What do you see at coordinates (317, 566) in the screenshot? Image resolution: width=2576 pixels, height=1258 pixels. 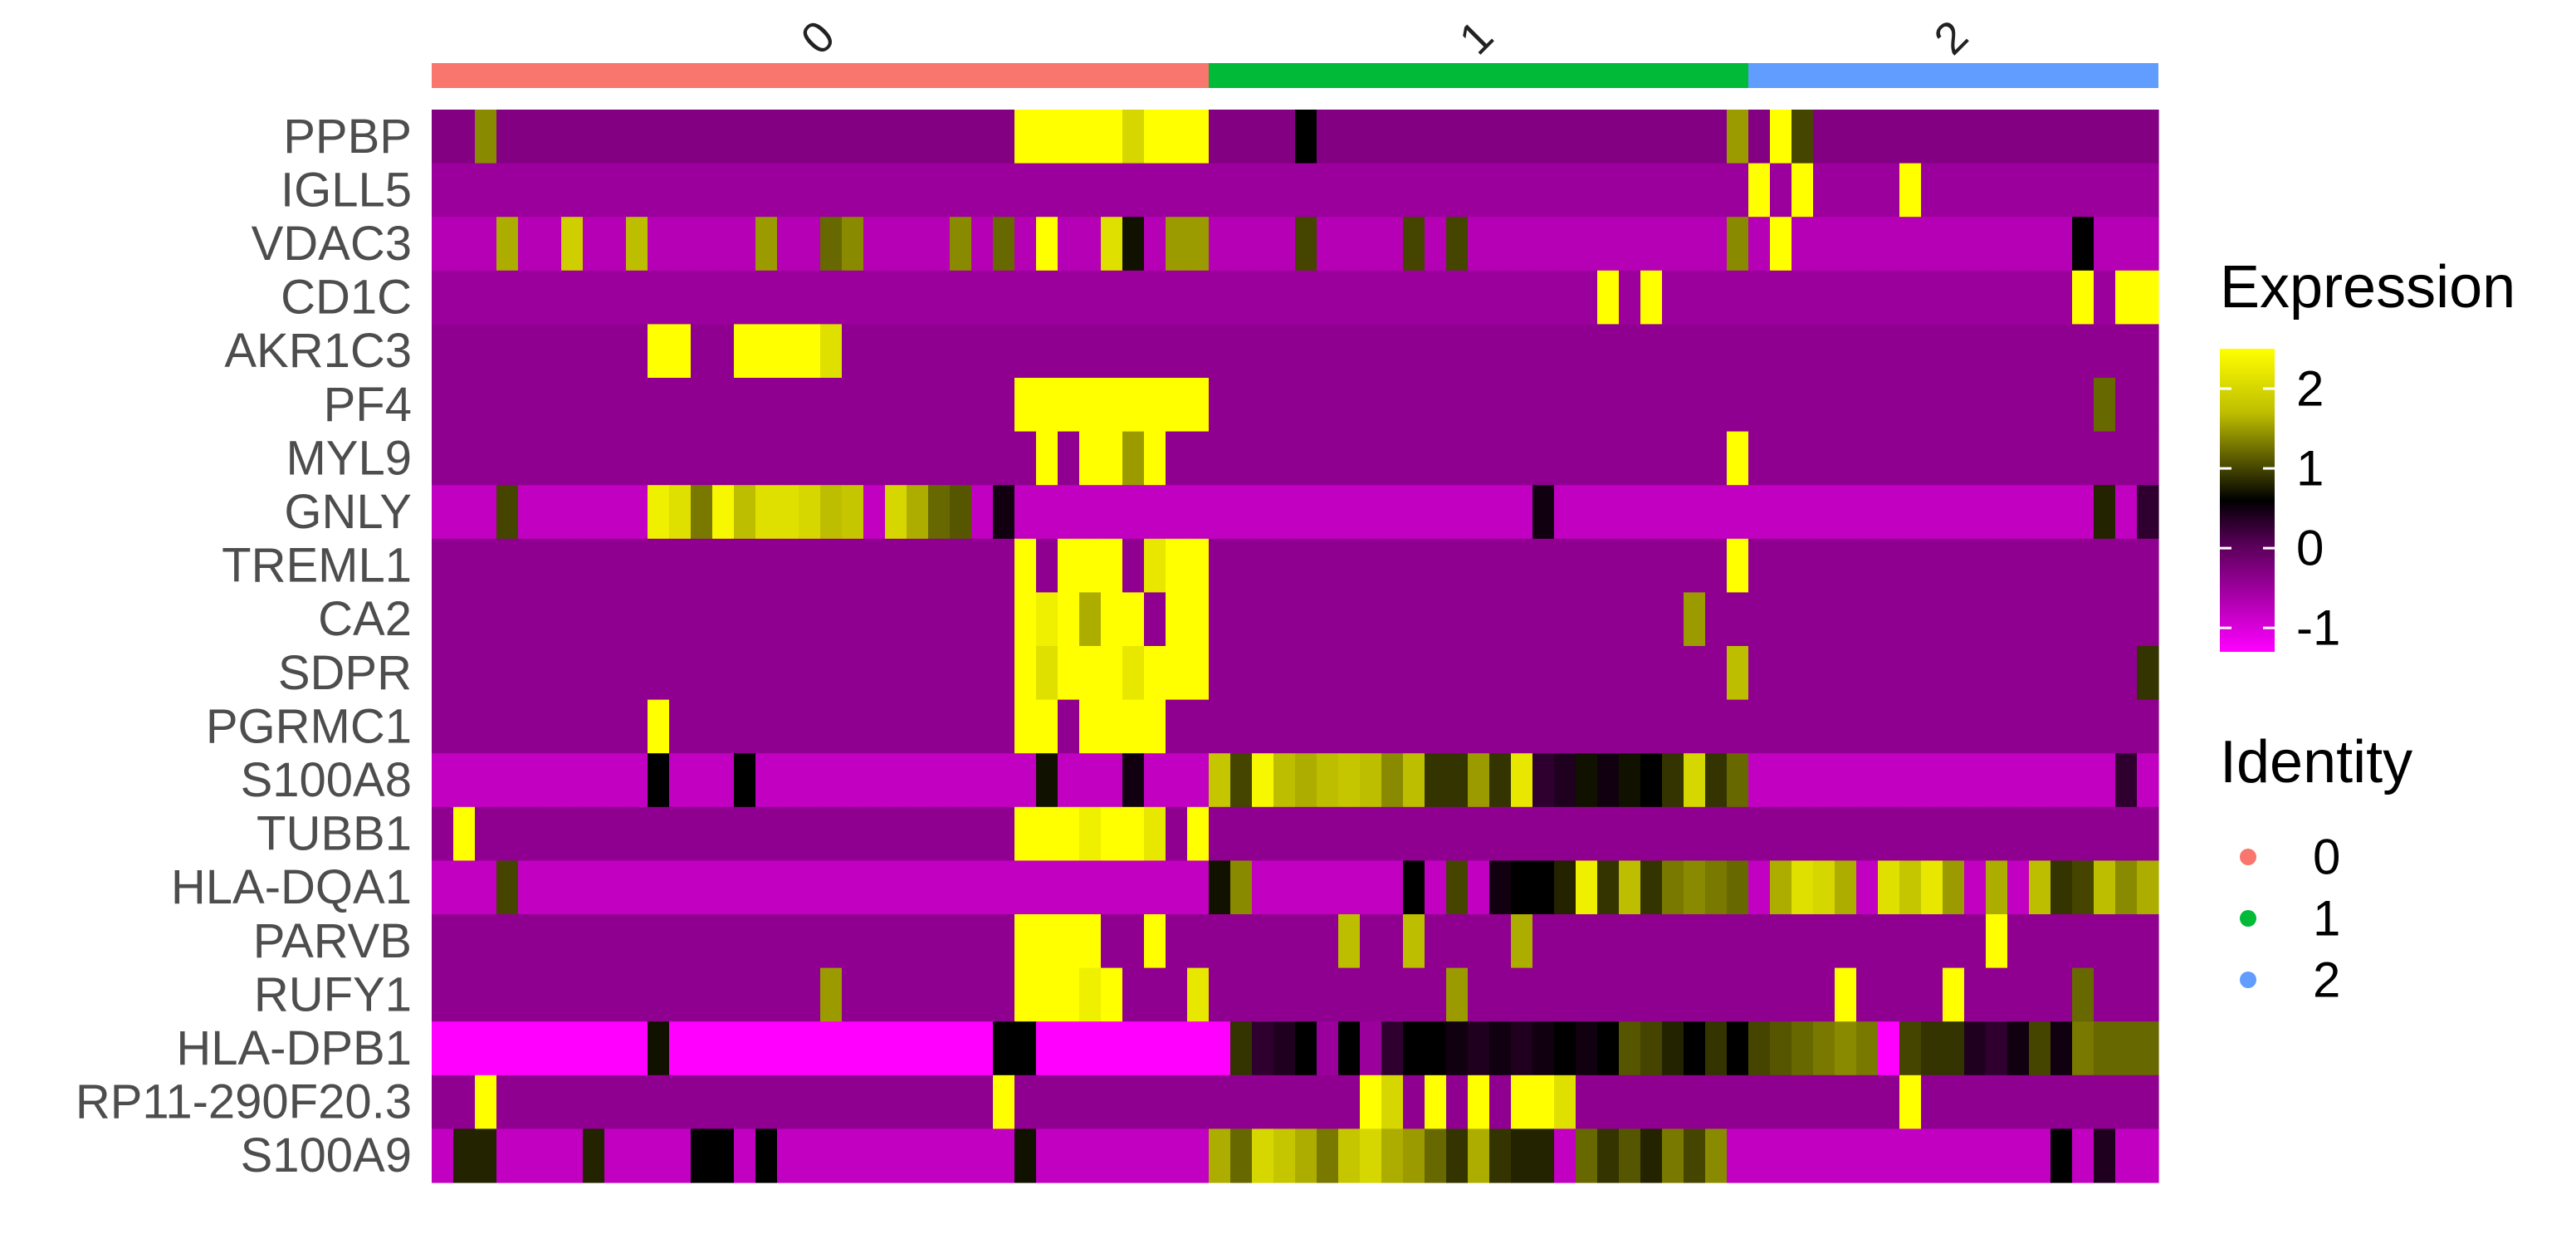 I see `gene-label: TREML1` at bounding box center [317, 566].